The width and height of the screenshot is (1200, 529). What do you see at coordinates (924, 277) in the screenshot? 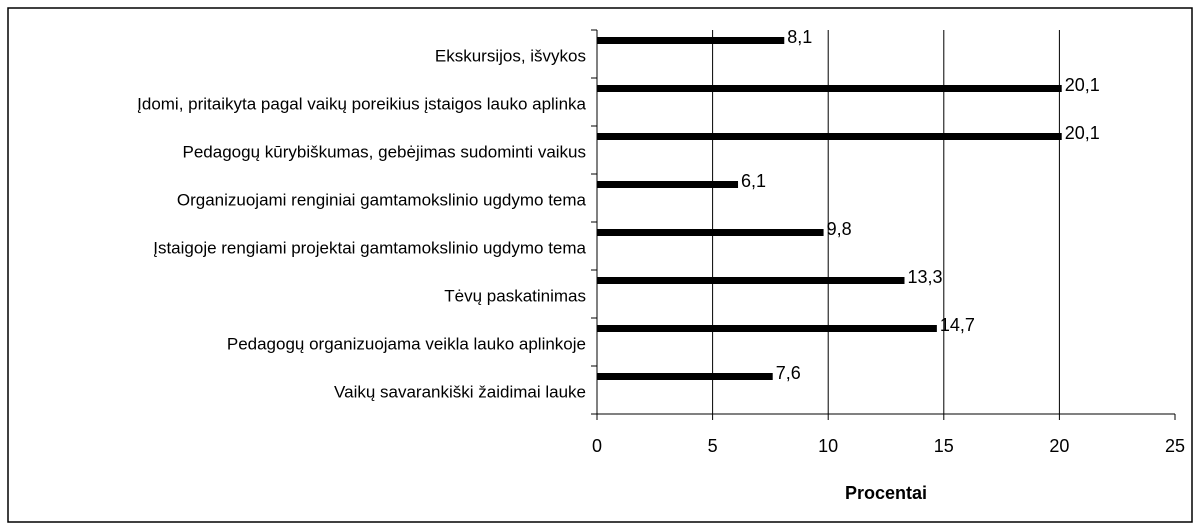
I see `data-label: 13,3` at bounding box center [924, 277].